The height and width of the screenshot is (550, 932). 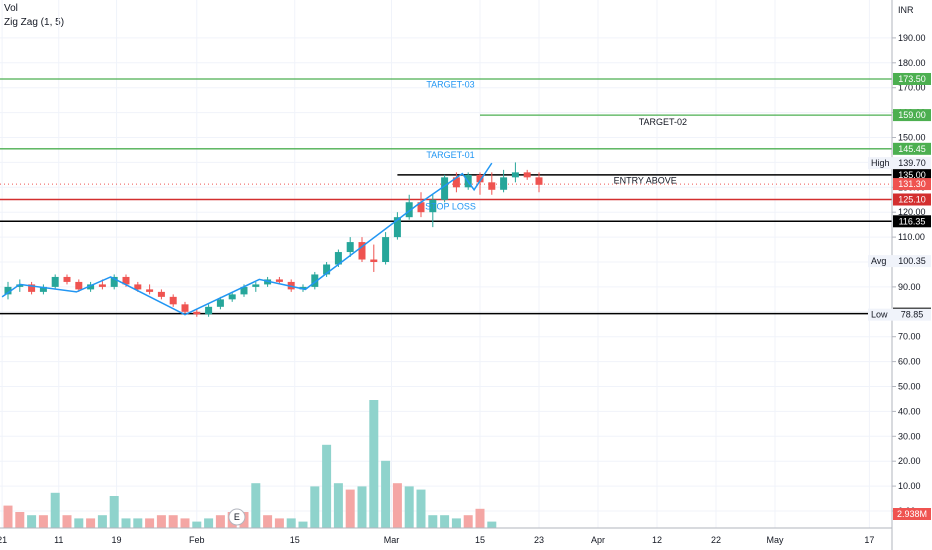 I want to click on currency-label: INR, so click(x=906, y=10).